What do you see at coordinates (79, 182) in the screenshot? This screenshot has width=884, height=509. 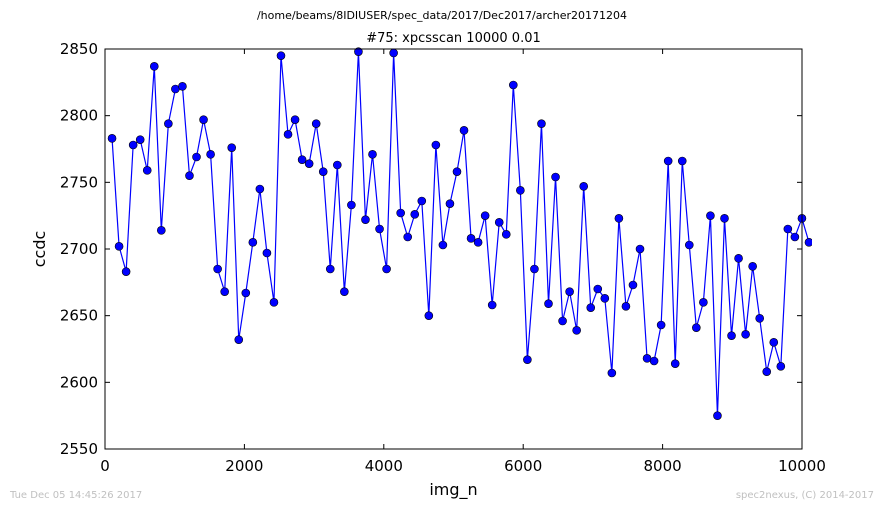 I see `y-tick-label: 2750` at bounding box center [79, 182].